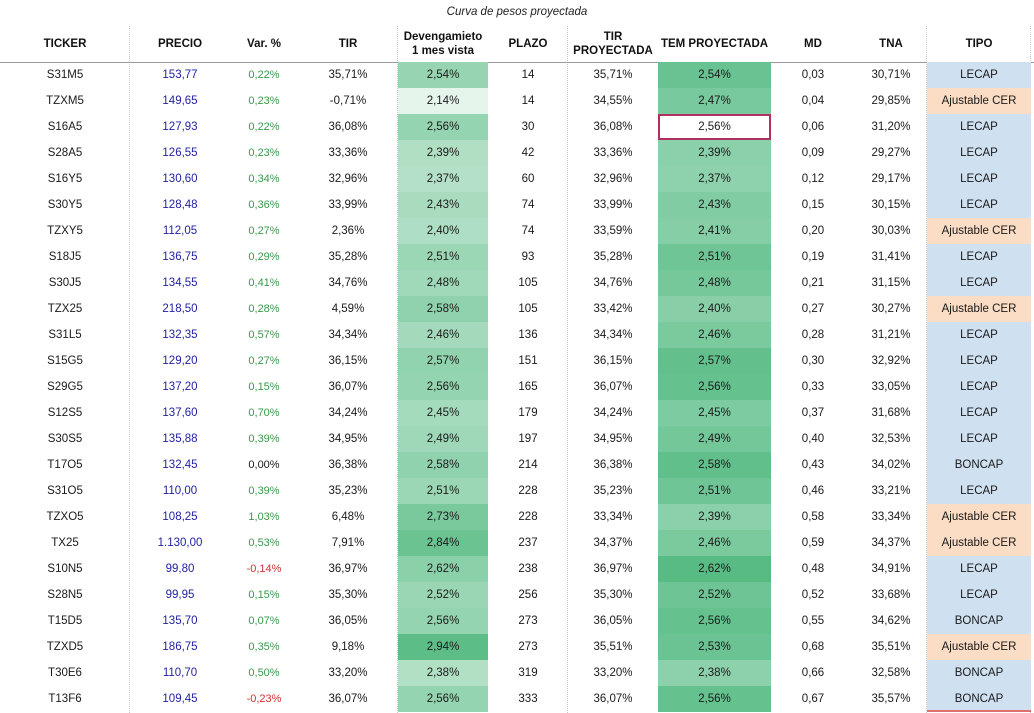 This screenshot has width=1034, height=713. I want to click on cell-devengamiento: 2,39%, so click(443, 153).